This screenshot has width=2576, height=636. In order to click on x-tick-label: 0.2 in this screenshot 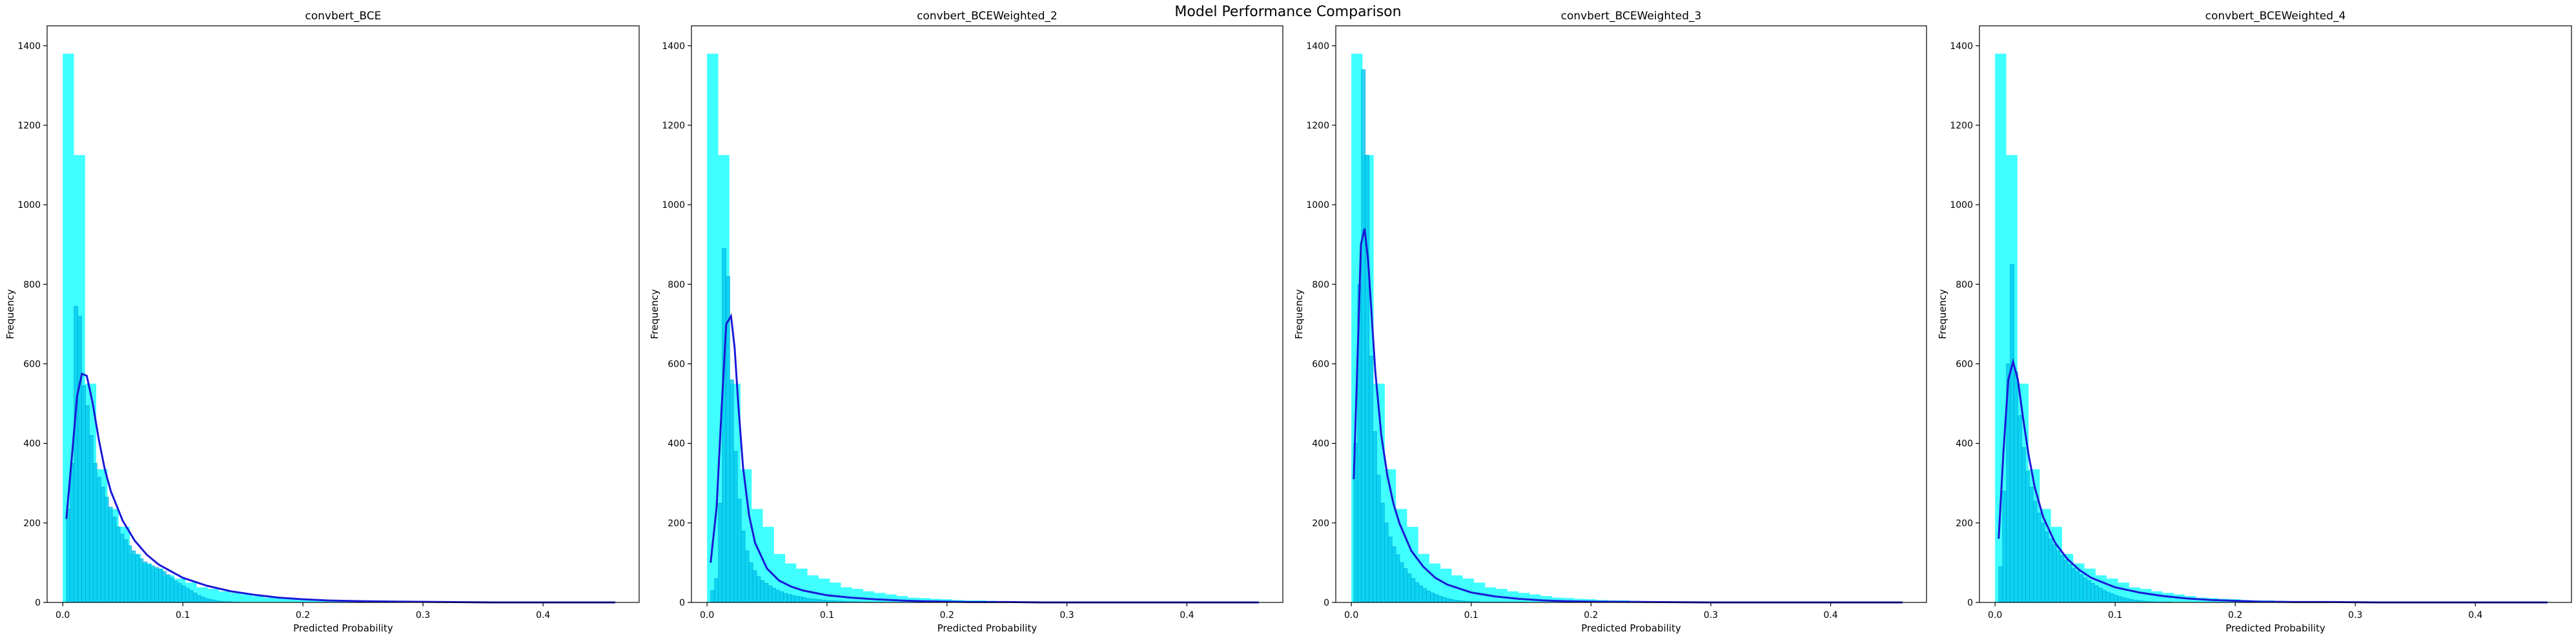, I will do `click(1591, 615)`.